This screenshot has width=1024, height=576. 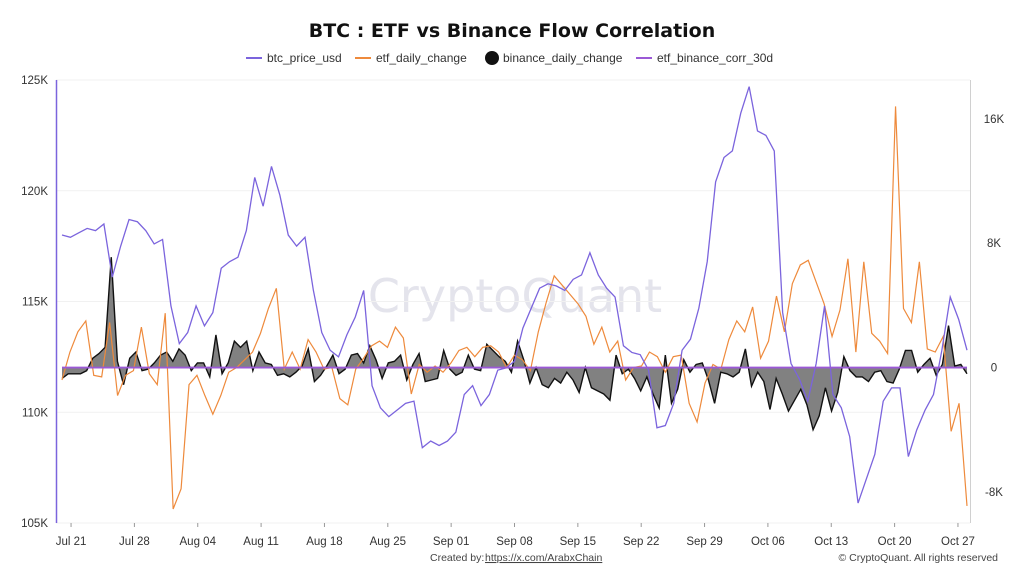 I want to click on x-tick-label: Aug 18, so click(x=324, y=542).